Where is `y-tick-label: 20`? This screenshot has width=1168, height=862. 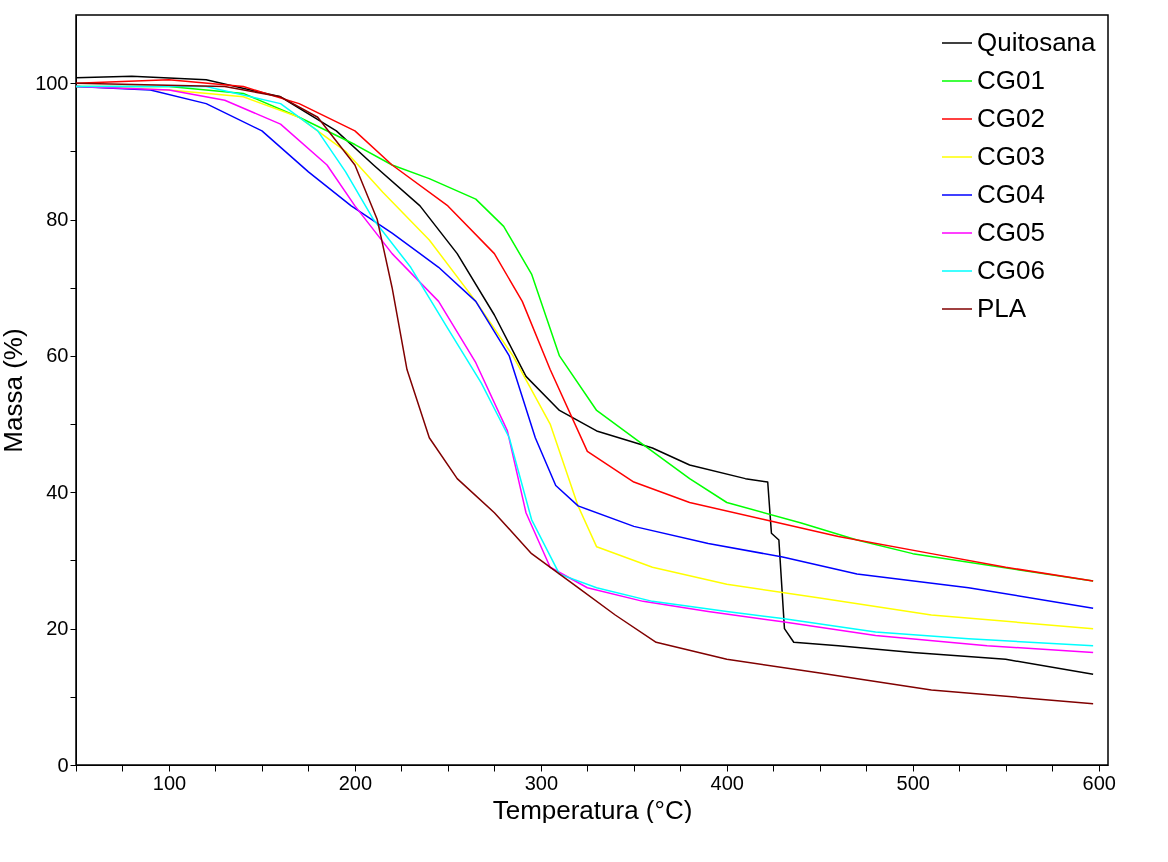
y-tick-label: 20 is located at coordinates (57, 628).